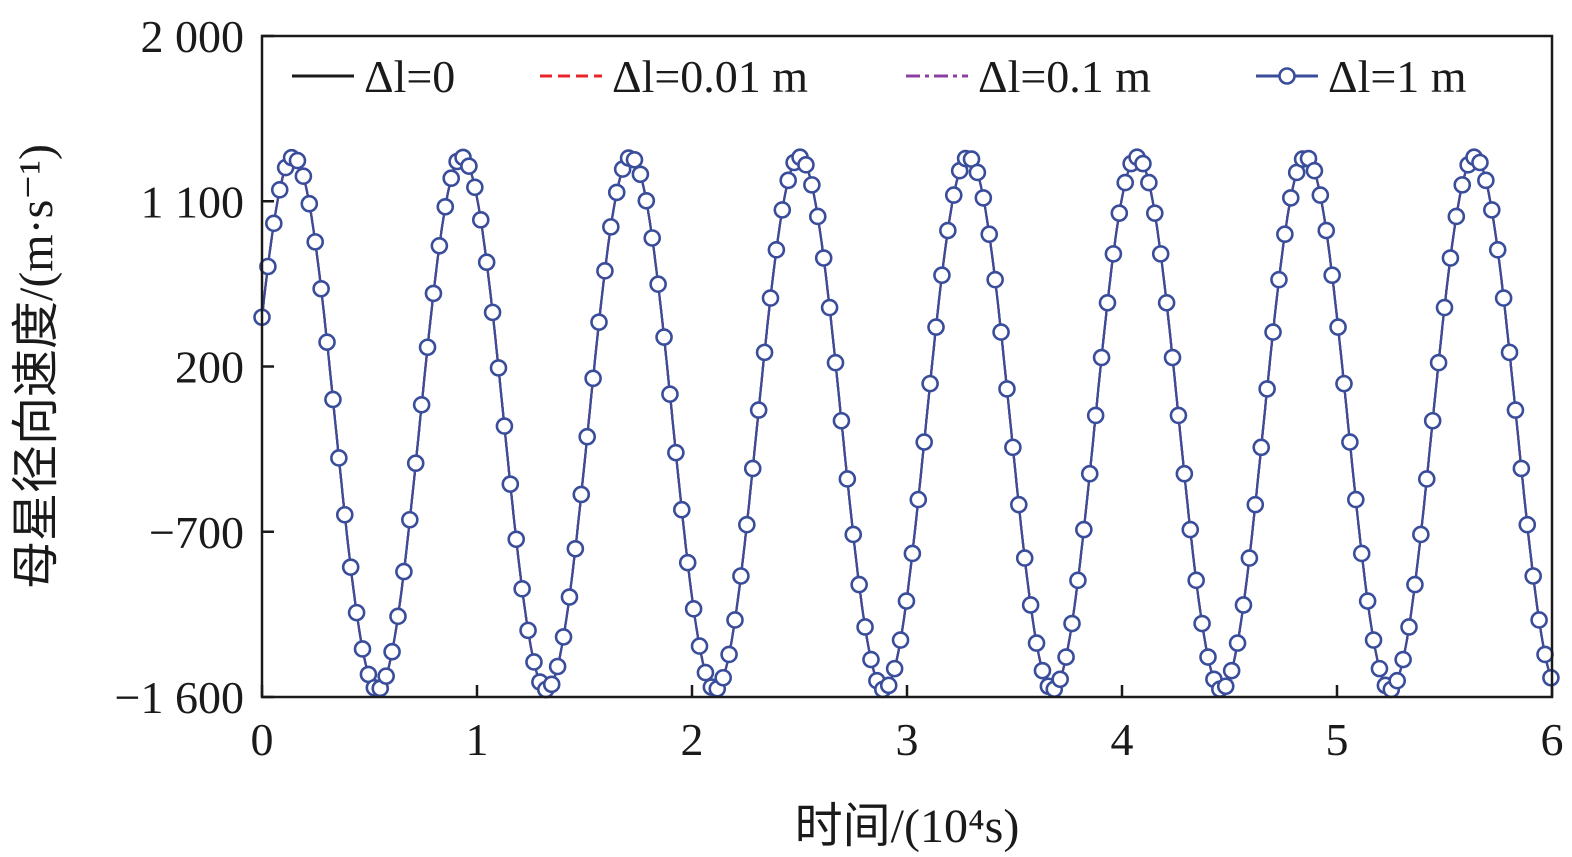  What do you see at coordinates (1552, 739) in the screenshot?
I see `x-tick-label: 6` at bounding box center [1552, 739].